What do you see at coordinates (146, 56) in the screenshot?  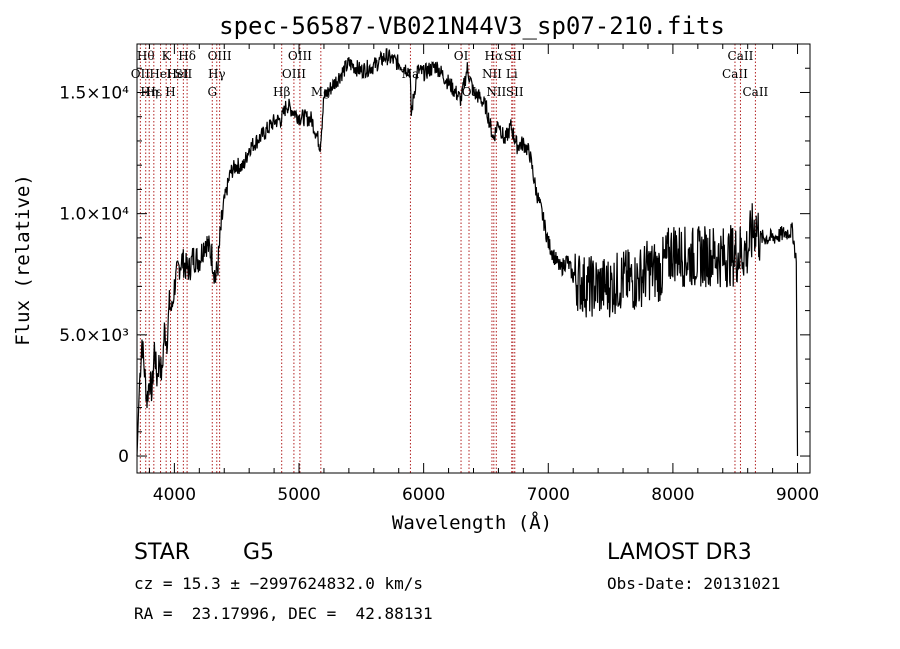 I see `line-marker-label: Hθ` at bounding box center [146, 56].